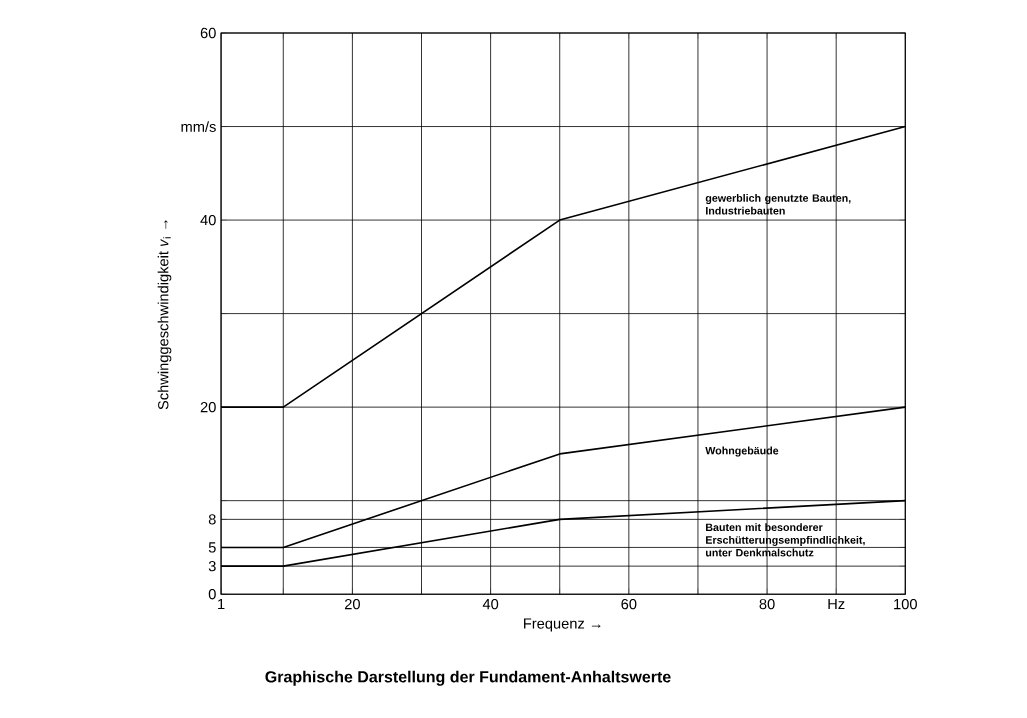 This screenshot has height=718, width=1027. I want to click on series-label: Wohngebäude, so click(742, 451).